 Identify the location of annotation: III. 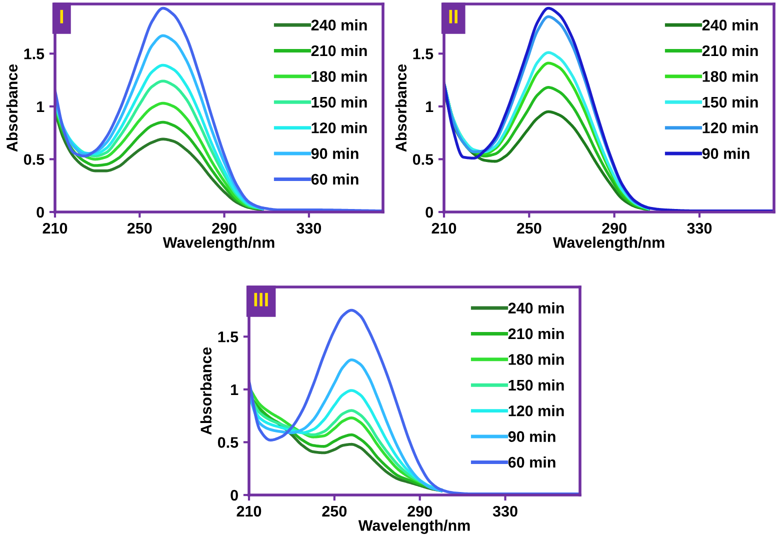
(261, 299).